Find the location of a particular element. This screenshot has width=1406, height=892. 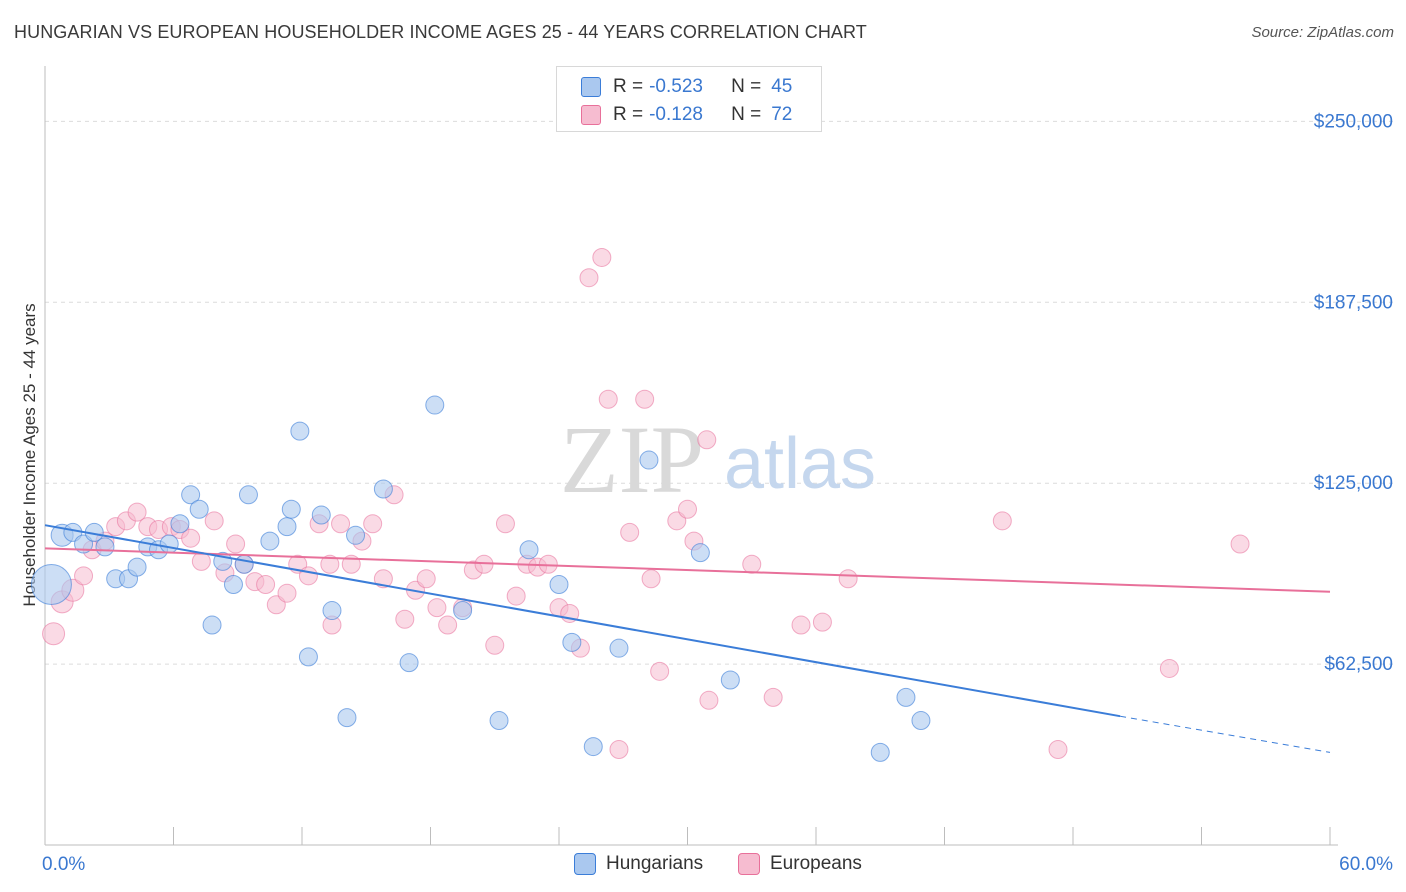

watermark: ZIP atlas is located at coordinates (718, 459).